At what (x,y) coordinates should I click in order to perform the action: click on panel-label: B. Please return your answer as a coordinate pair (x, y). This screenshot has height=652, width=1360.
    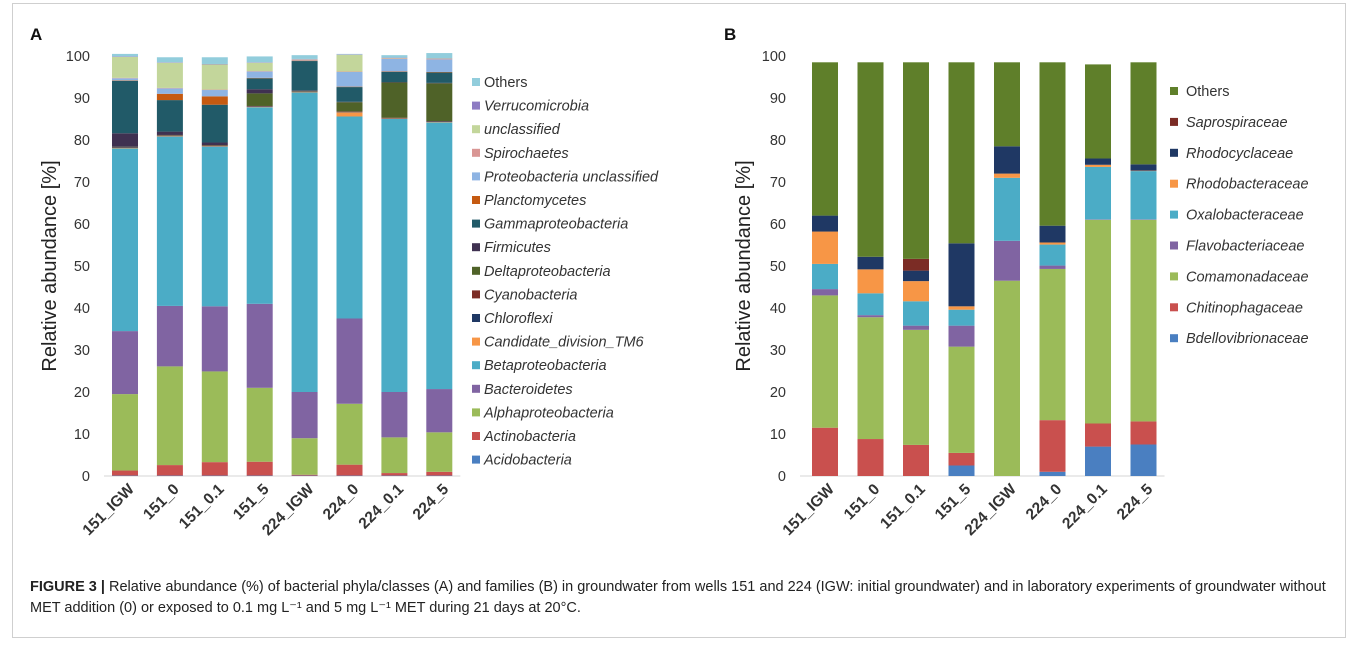
    Looking at the image, I should click on (730, 34).